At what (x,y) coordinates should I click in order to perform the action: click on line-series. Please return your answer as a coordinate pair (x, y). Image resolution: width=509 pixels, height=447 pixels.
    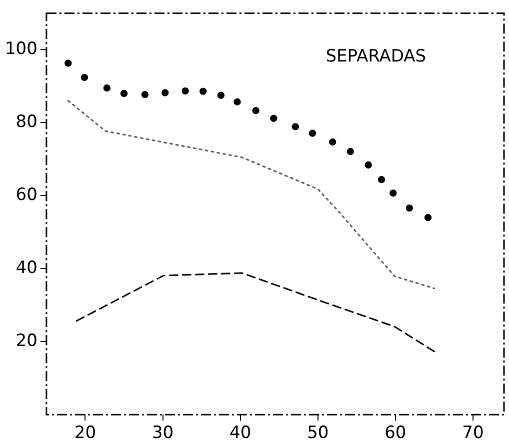
    Looking at the image, I should click on (256, 312).